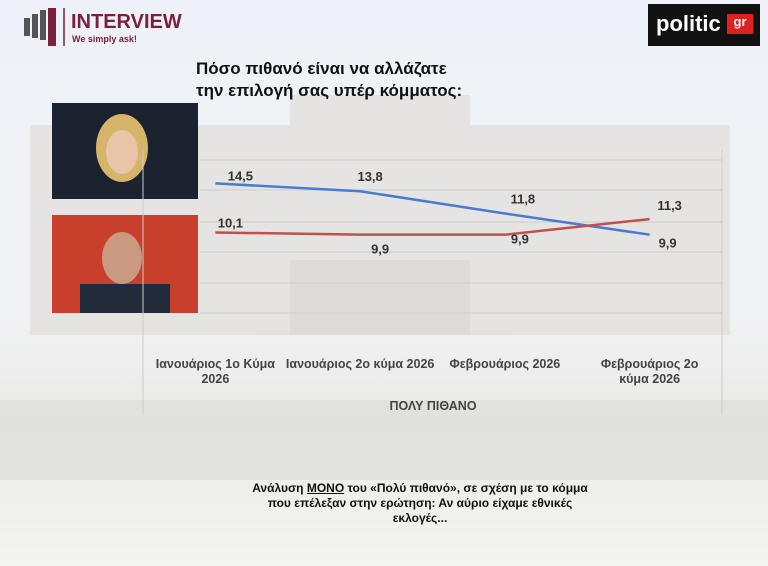 This screenshot has width=768, height=566. What do you see at coordinates (325, 488) in the screenshot?
I see `footnote-emphasis: ΜΟΝΟ` at bounding box center [325, 488].